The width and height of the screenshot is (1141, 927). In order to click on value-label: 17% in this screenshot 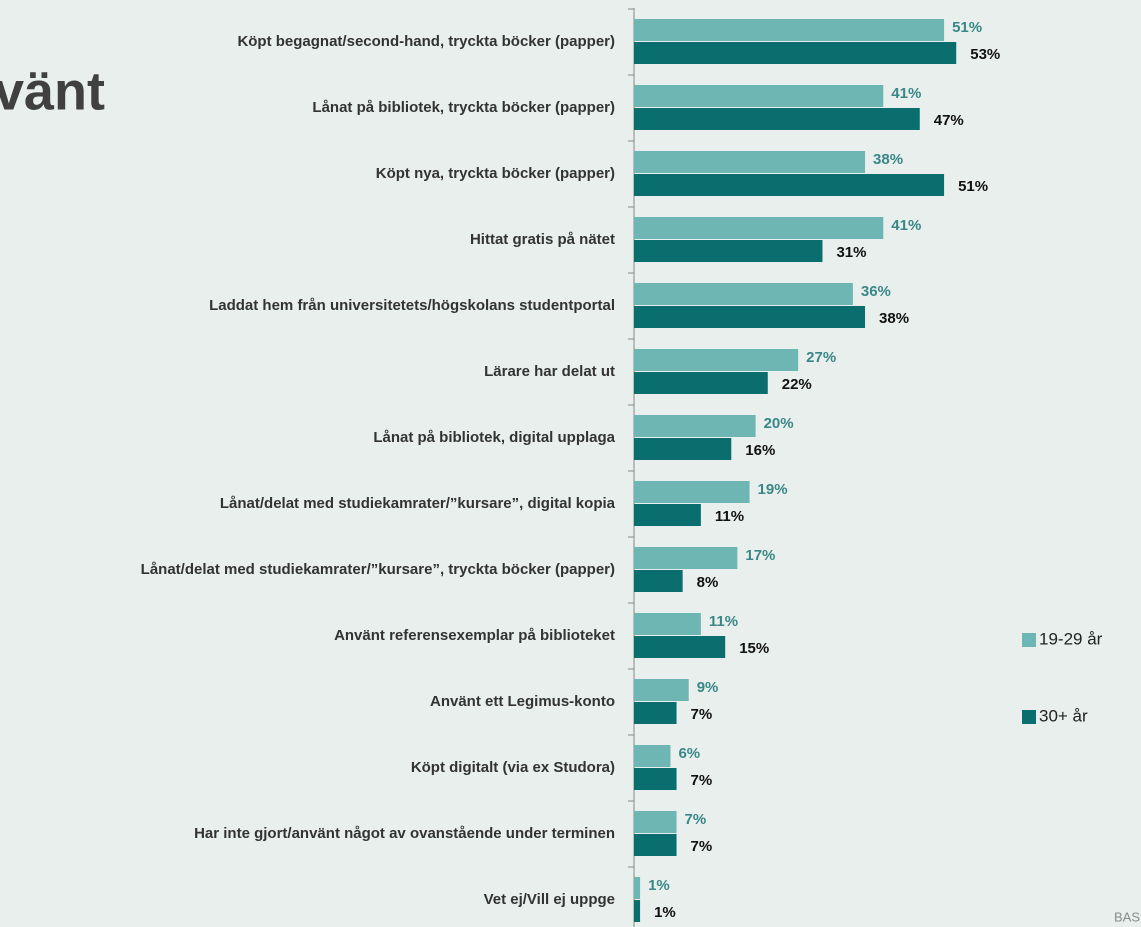, I will do `click(760, 555)`.